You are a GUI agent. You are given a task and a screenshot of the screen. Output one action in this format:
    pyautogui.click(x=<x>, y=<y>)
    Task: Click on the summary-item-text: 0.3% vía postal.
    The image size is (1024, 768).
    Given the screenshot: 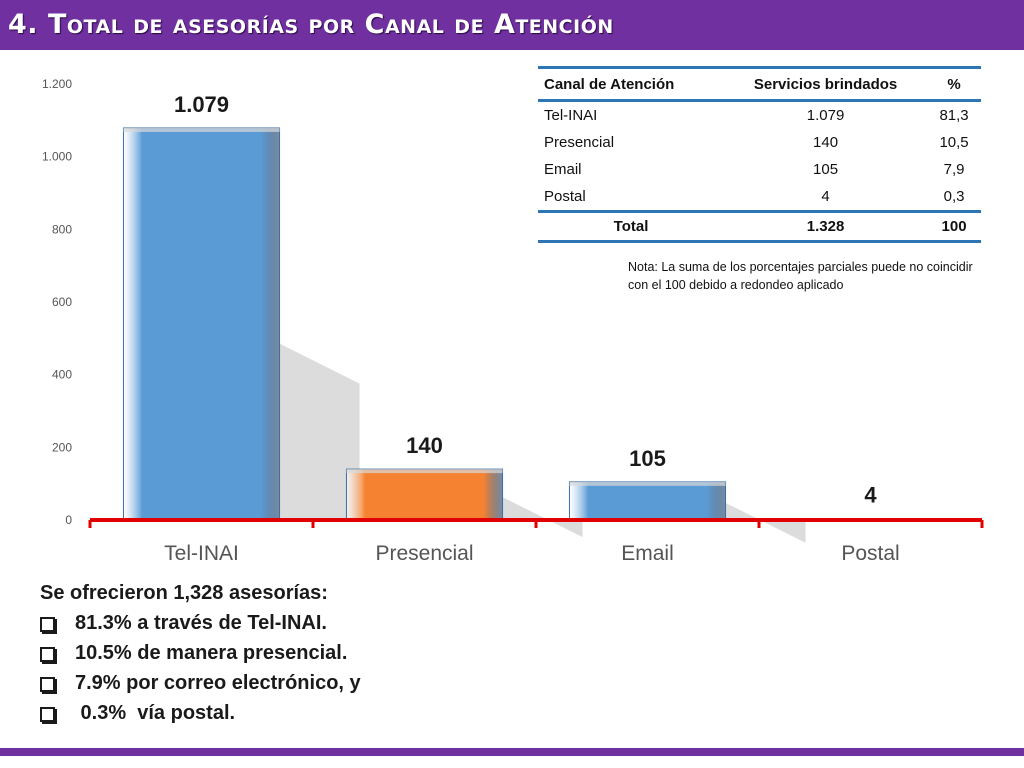 What is the action you would take?
    pyautogui.click(x=155, y=713)
    